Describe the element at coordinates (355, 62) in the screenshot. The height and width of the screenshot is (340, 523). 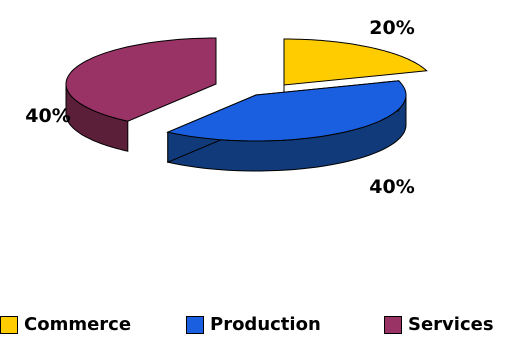
I see `slice-commerce` at that location.